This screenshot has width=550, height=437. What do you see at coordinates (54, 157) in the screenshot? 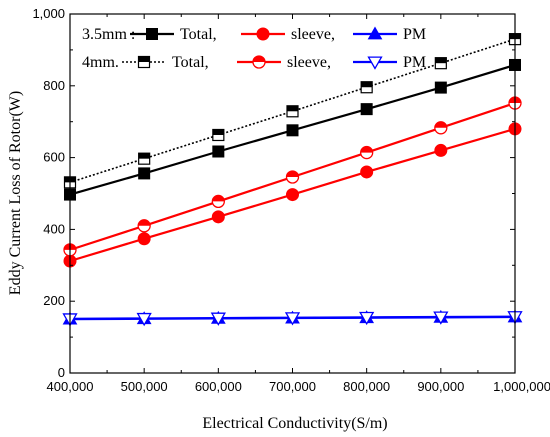
I see `y-tick-label: 600` at bounding box center [54, 157].